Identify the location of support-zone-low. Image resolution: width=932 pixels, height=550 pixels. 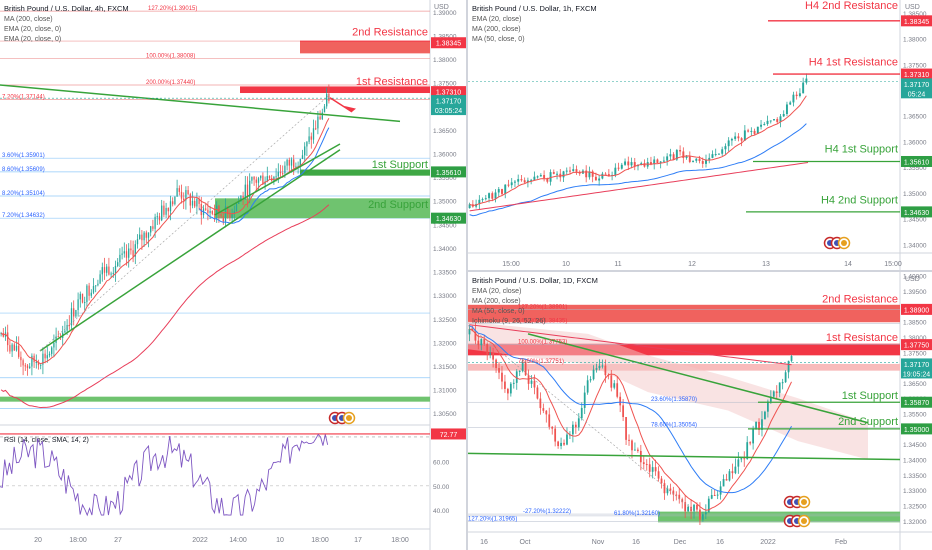
(215, 399).